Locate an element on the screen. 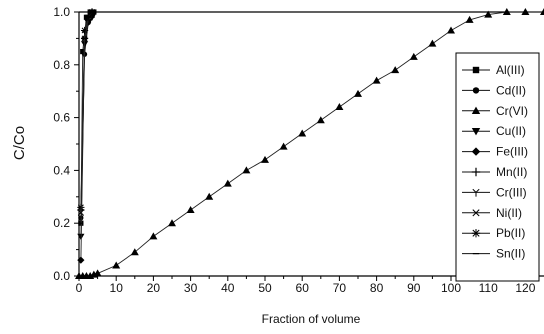  legend-label: Pb(II) is located at coordinates (510, 233).